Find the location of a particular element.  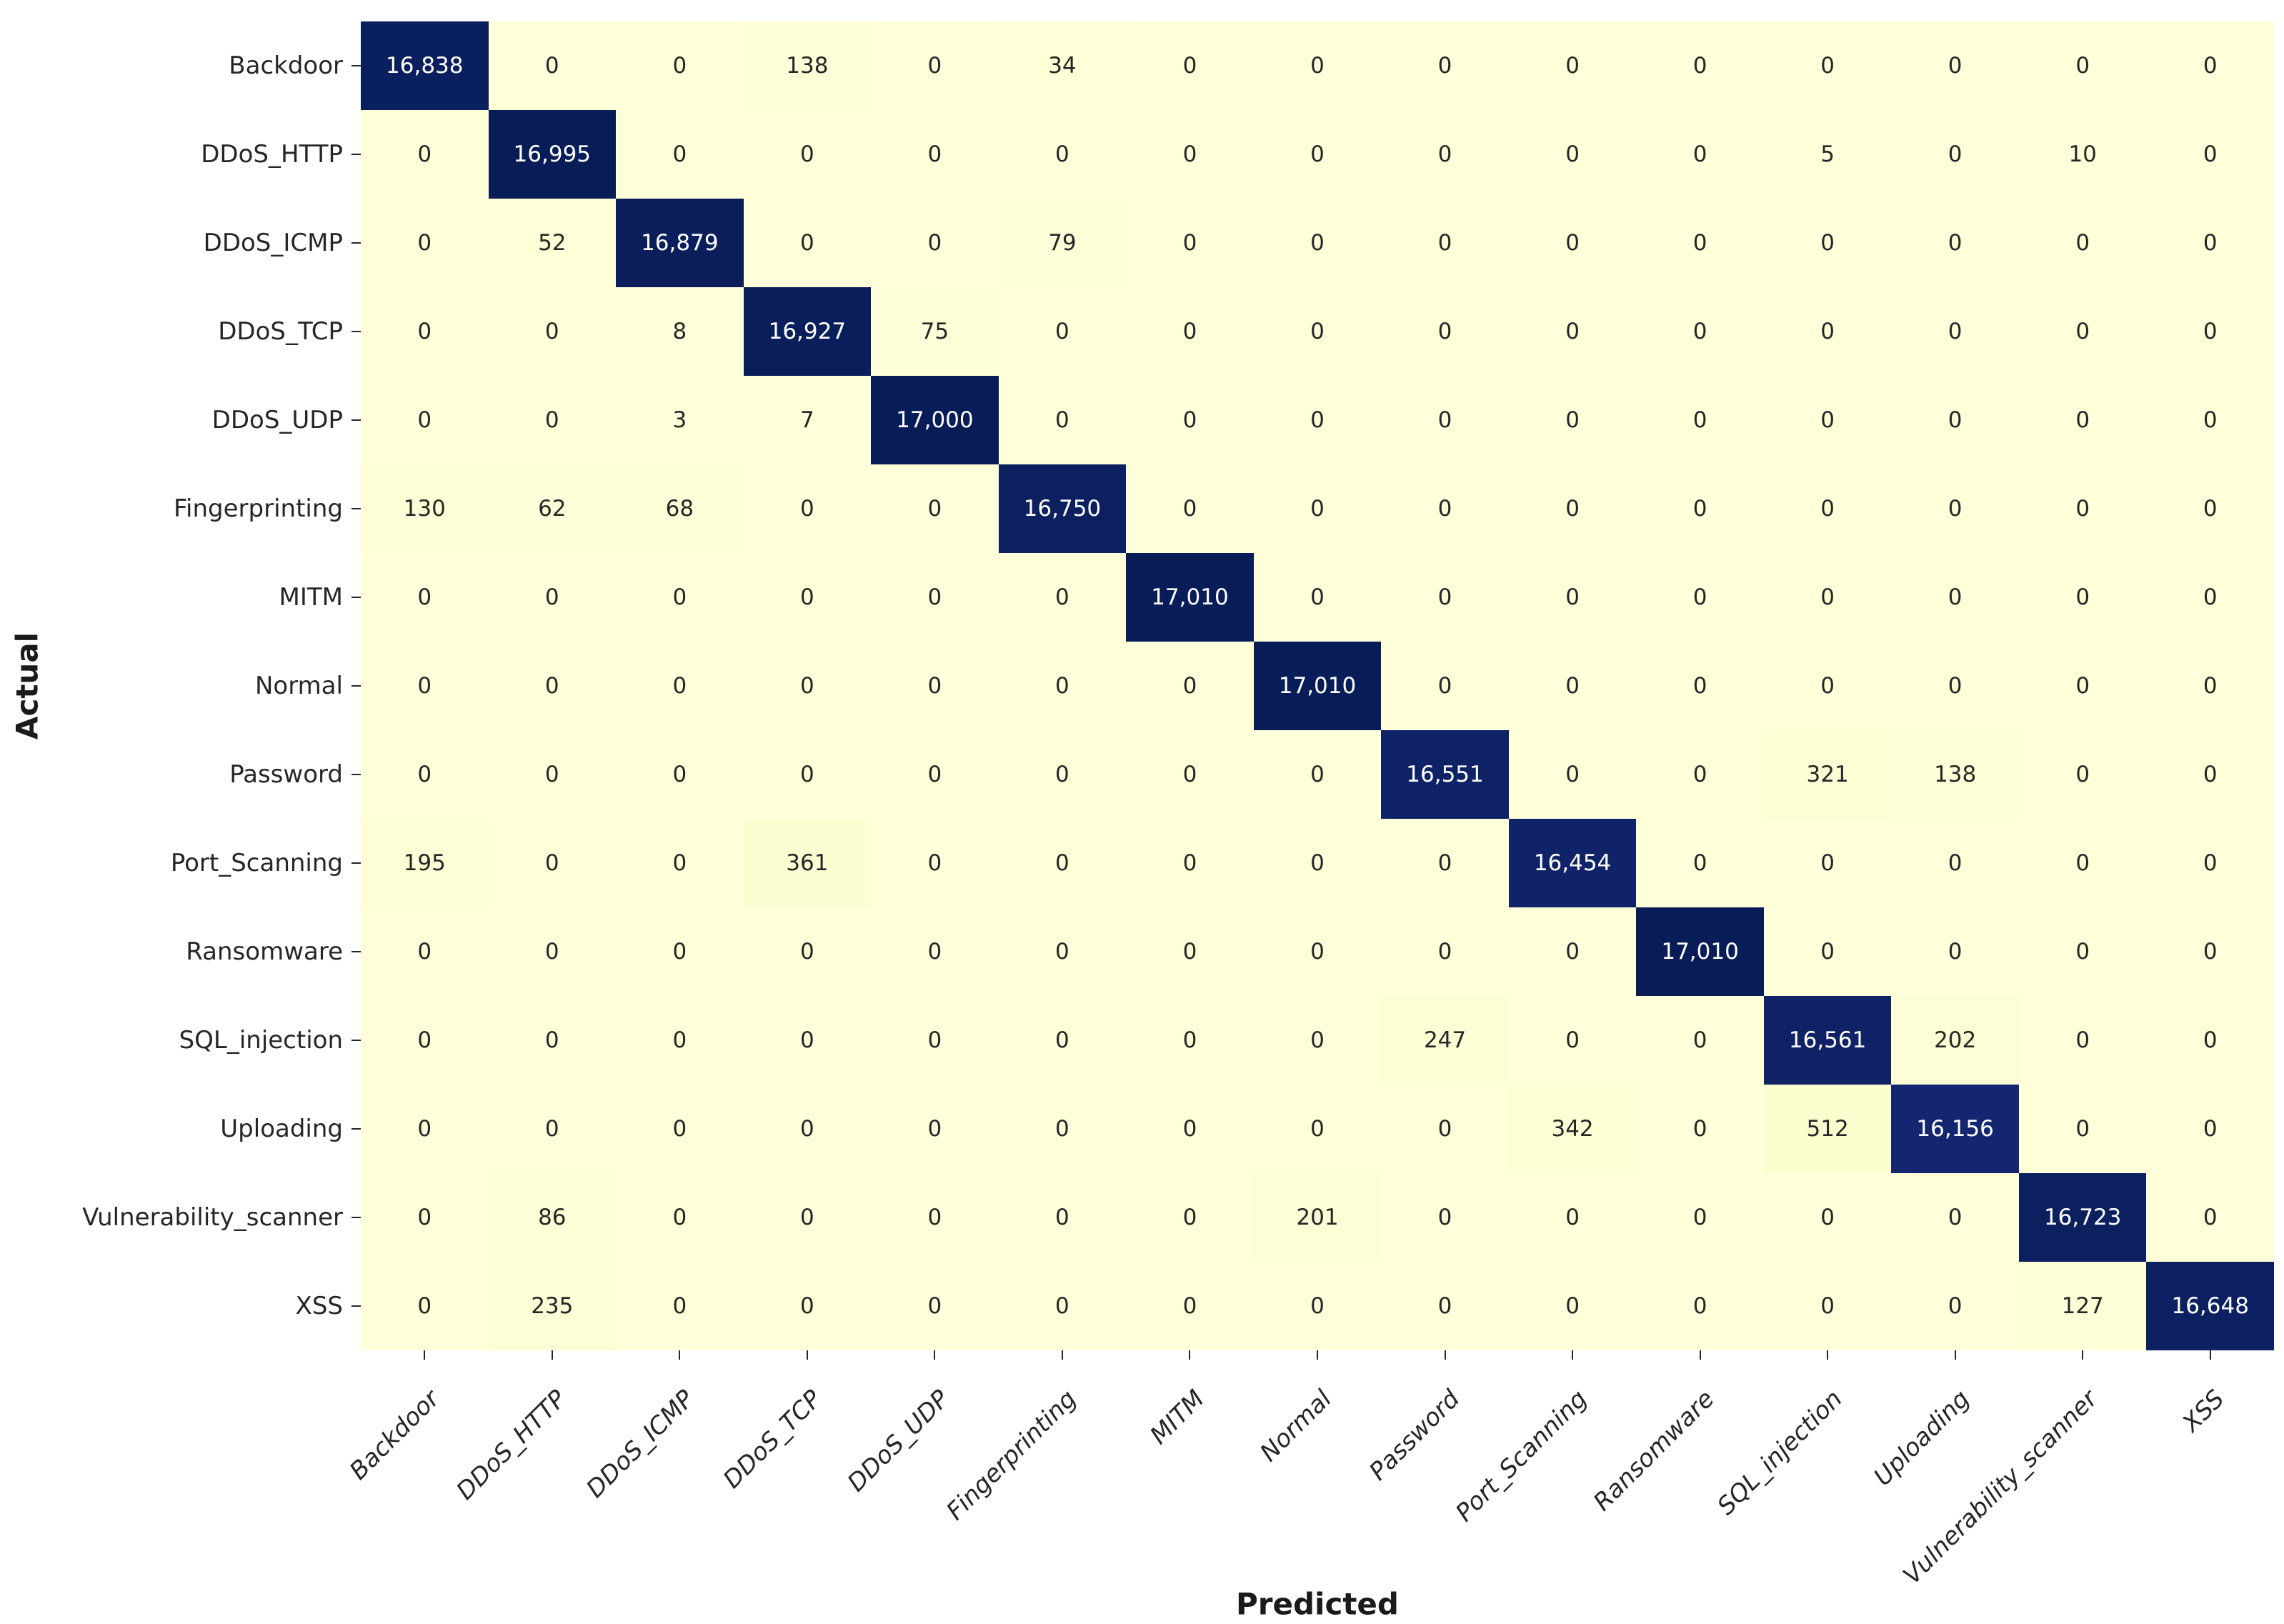

y-tick-label: Normal is located at coordinates (298, 686).